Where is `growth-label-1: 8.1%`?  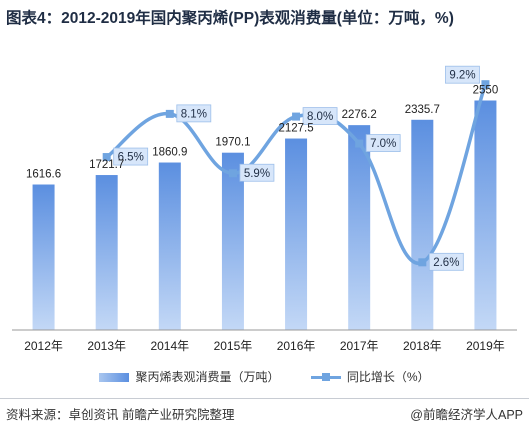
growth-label-1: 8.1% is located at coordinates (194, 114).